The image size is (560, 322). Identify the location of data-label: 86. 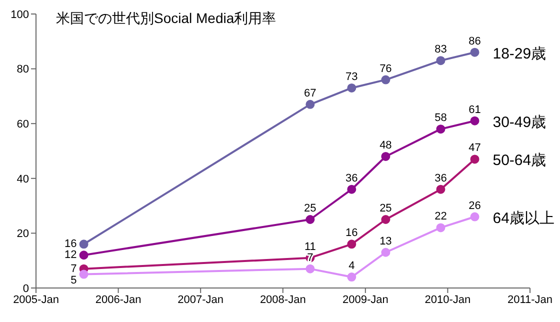
(474, 41).